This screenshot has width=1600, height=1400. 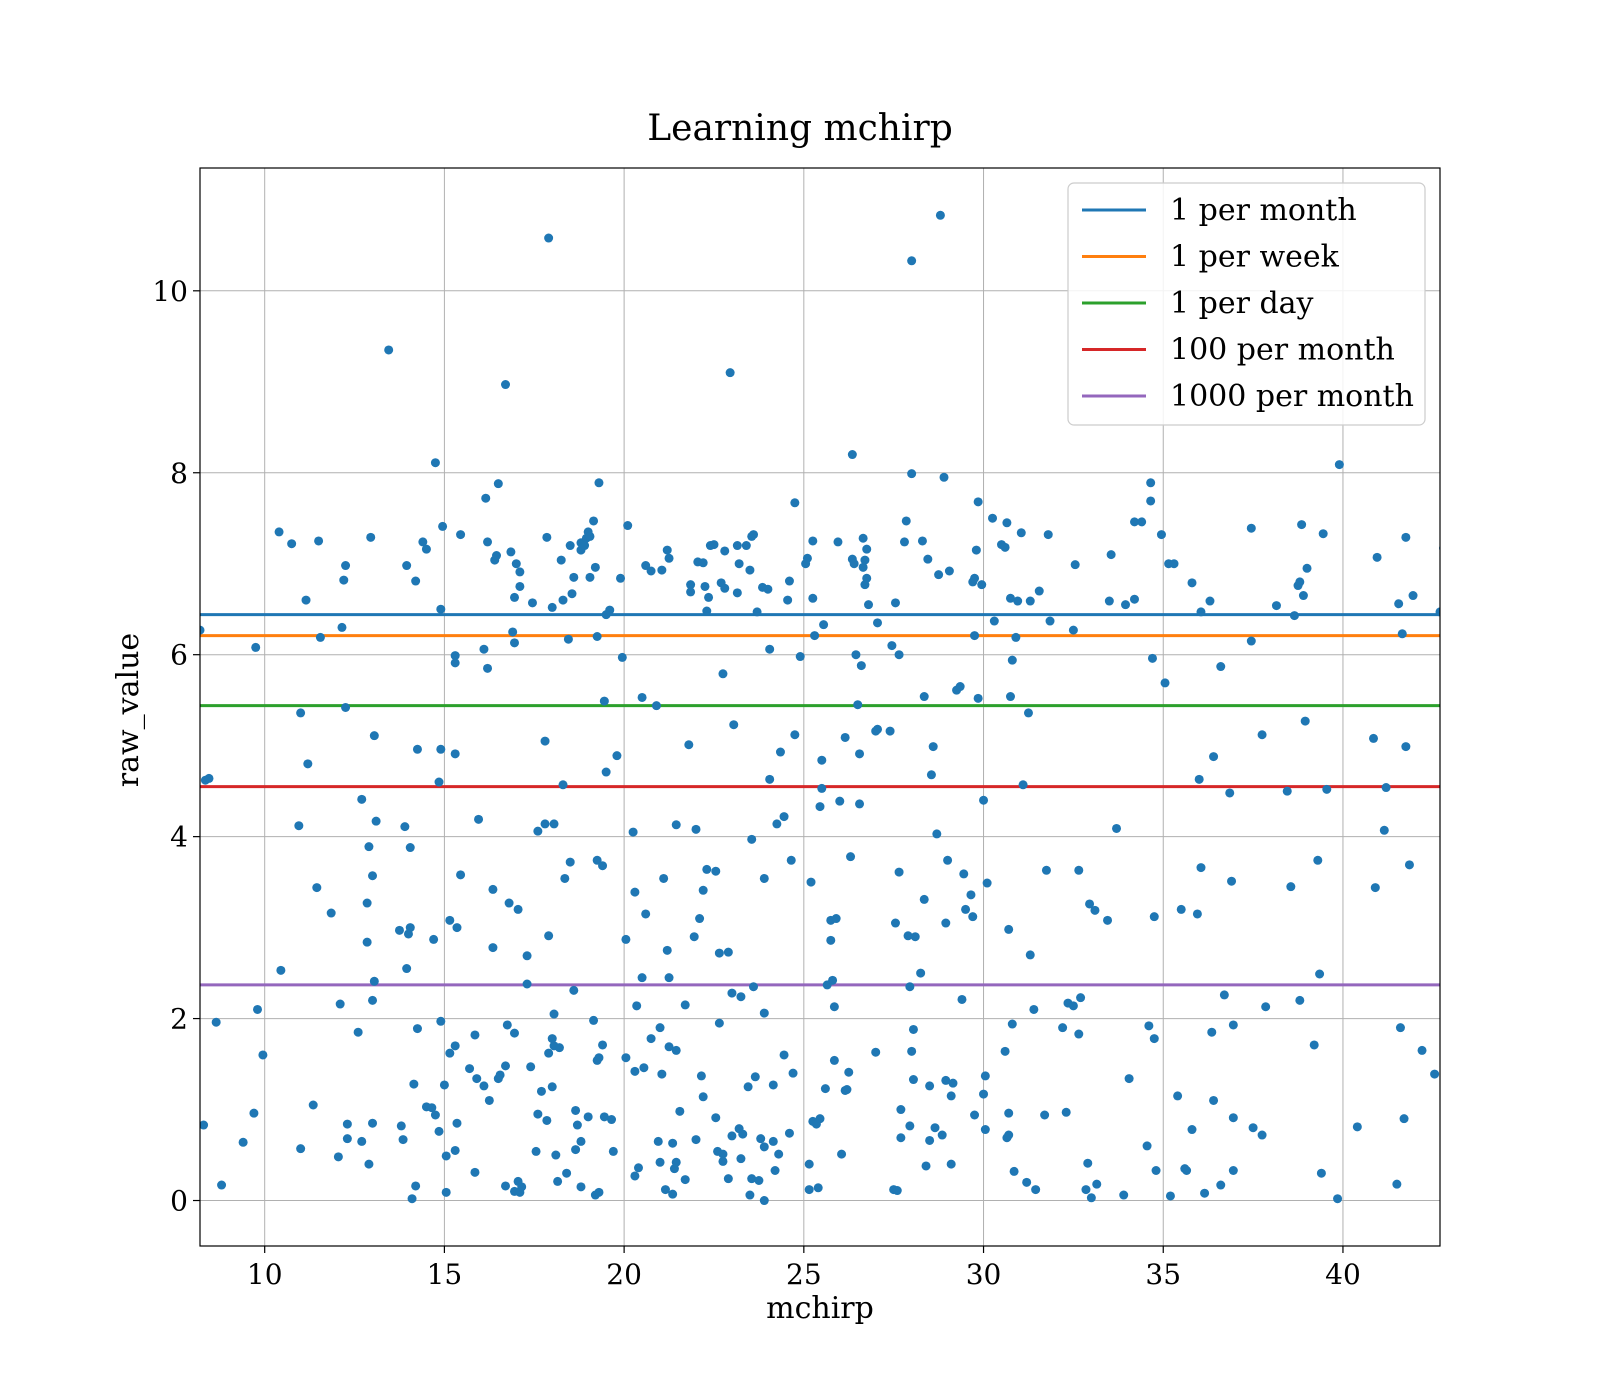 I want to click on legend-label: 1000 per month, so click(x=1292, y=396).